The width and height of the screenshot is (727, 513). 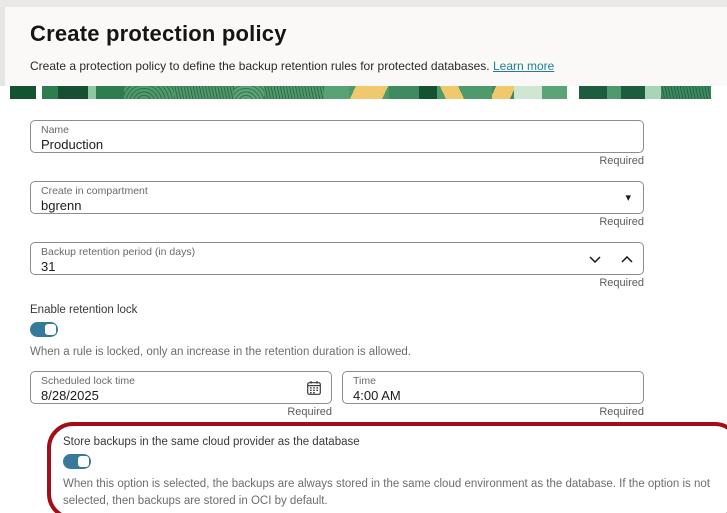 I want to click on retention-period-stepper: Backup retention period (in days) 31, so click(x=337, y=258).